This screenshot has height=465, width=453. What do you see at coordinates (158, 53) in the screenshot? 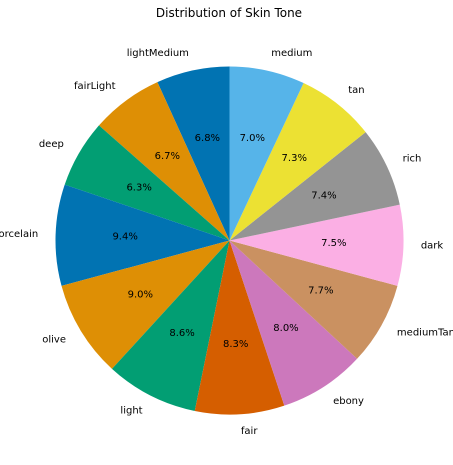
I see `category-label-lightMedium: lightMedium` at bounding box center [158, 53].